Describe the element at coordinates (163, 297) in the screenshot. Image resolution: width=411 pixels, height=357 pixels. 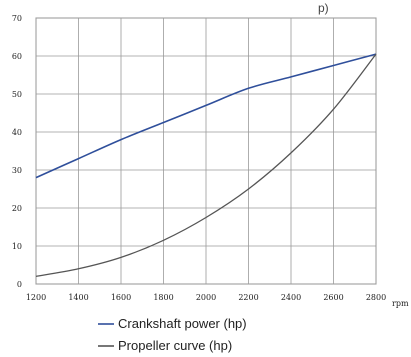
I see `x-tick-label: 1800` at that location.